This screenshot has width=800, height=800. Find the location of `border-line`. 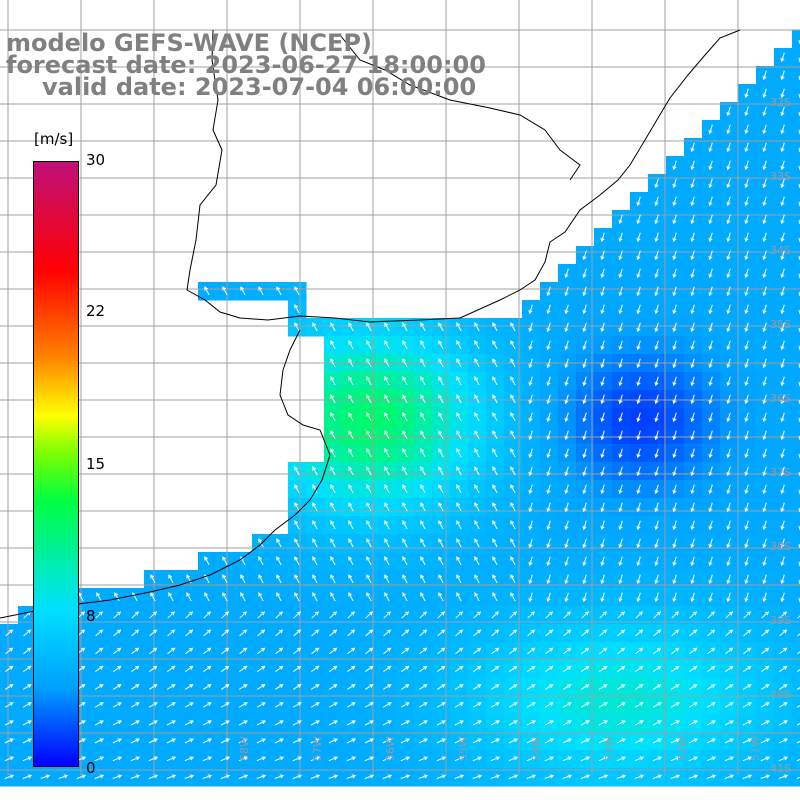

border-line is located at coordinates (460, 107).